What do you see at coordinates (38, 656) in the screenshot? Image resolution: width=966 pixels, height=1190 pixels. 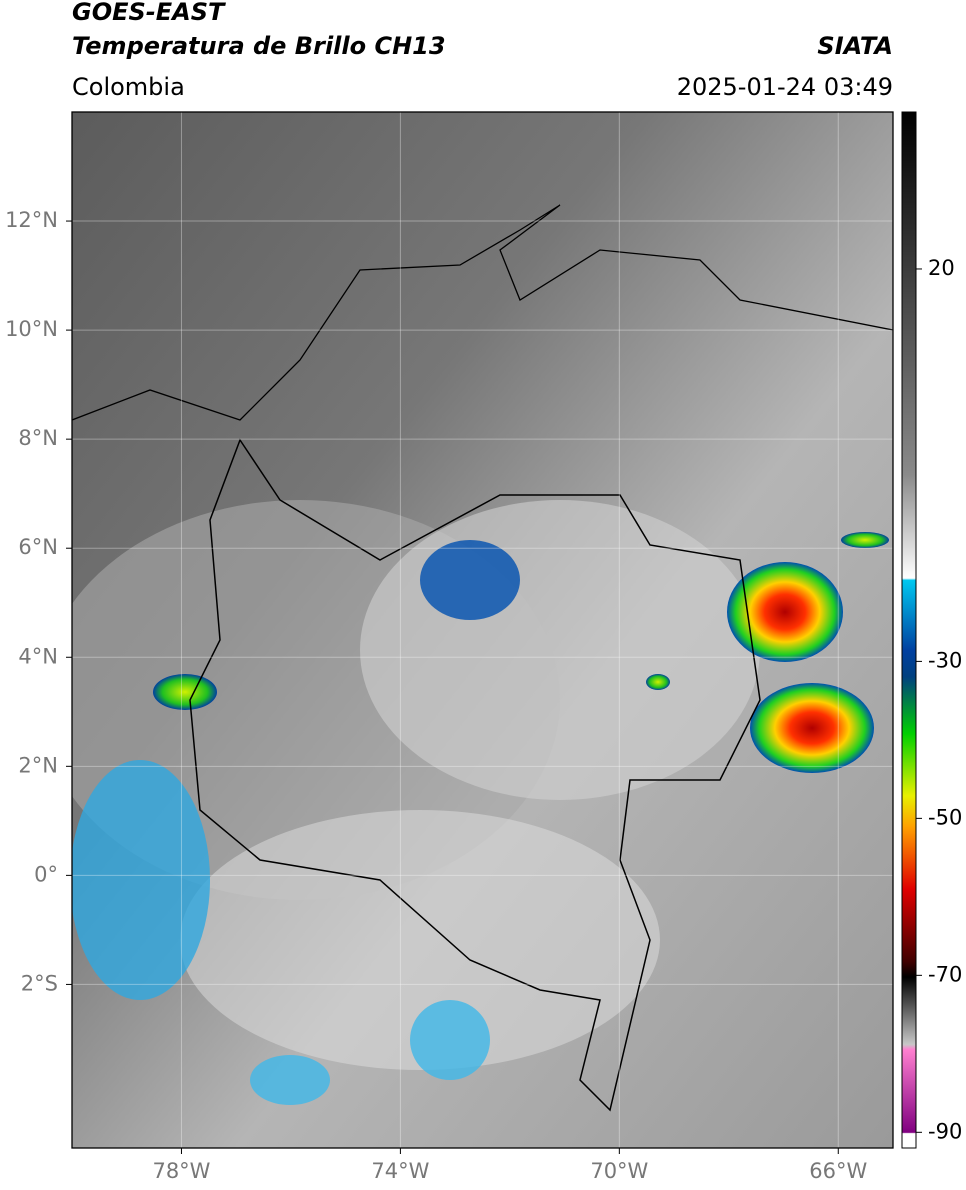 I see `y-tick-label: 4°N` at bounding box center [38, 656].